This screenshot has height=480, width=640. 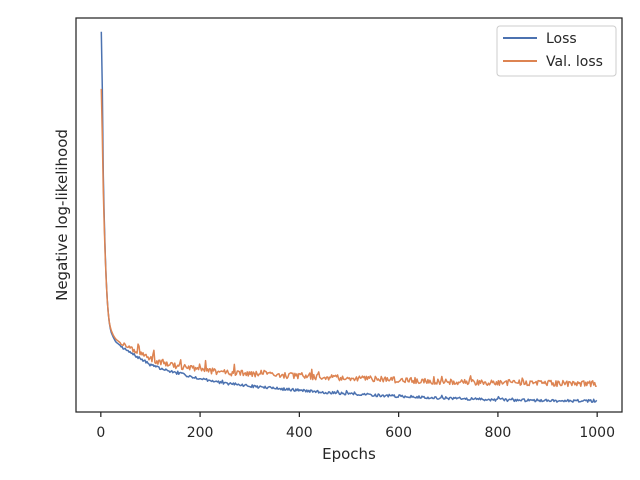 I want to click on x-tick-label-0: 0, so click(x=100, y=433).